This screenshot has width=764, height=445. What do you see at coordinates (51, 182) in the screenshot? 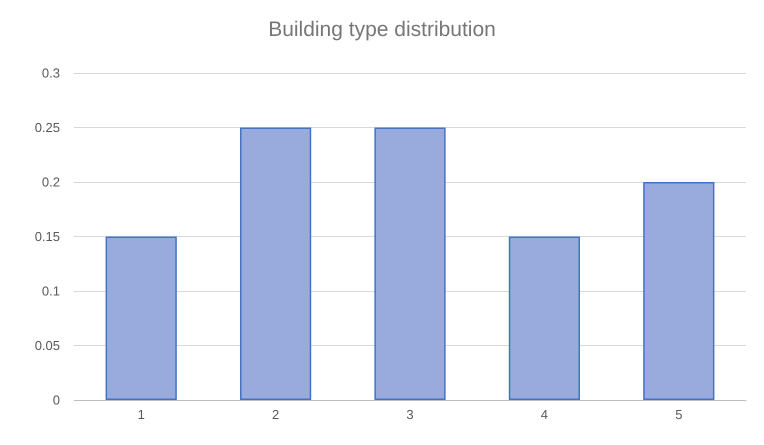
I see `y-tick-label: 0.2` at bounding box center [51, 182].